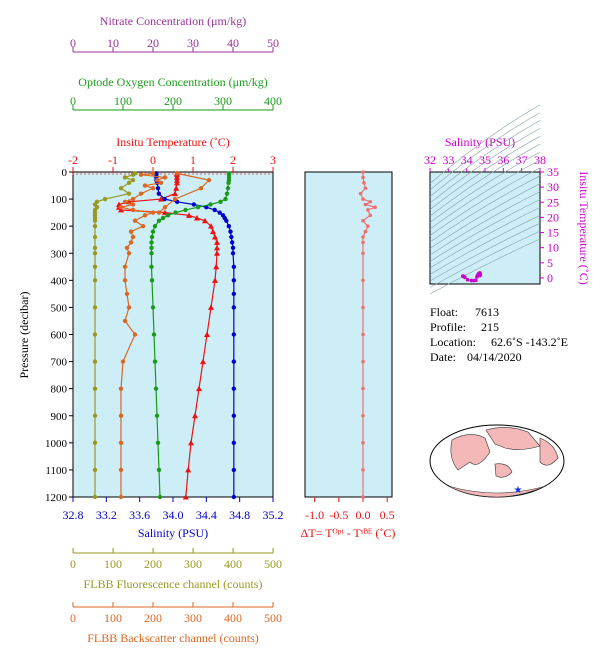  What do you see at coordinates (59, 336) in the screenshot?
I see `pressure-tick-label: 600` at bounding box center [59, 336].